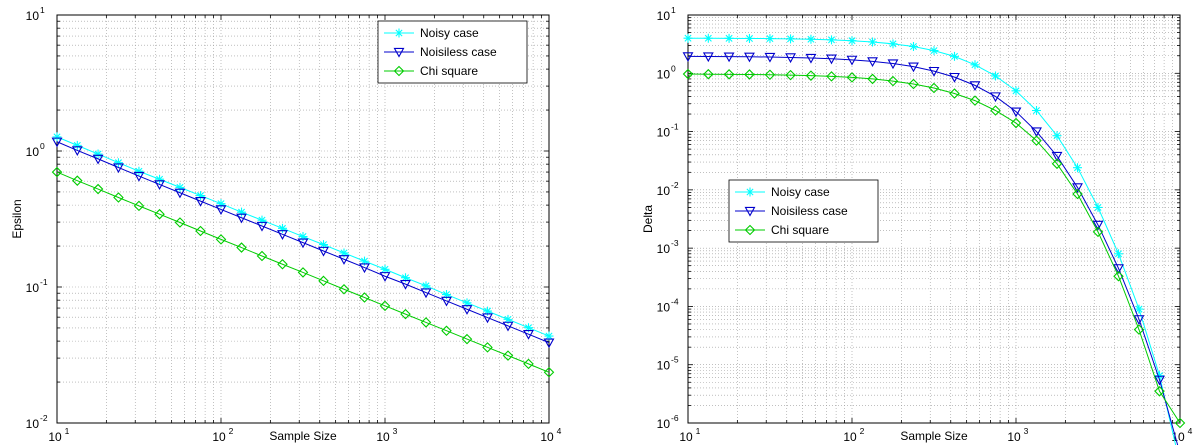 The width and height of the screenshot is (1199, 445). What do you see at coordinates (800, 192) in the screenshot?
I see `legend-label: Noisy case` at bounding box center [800, 192].